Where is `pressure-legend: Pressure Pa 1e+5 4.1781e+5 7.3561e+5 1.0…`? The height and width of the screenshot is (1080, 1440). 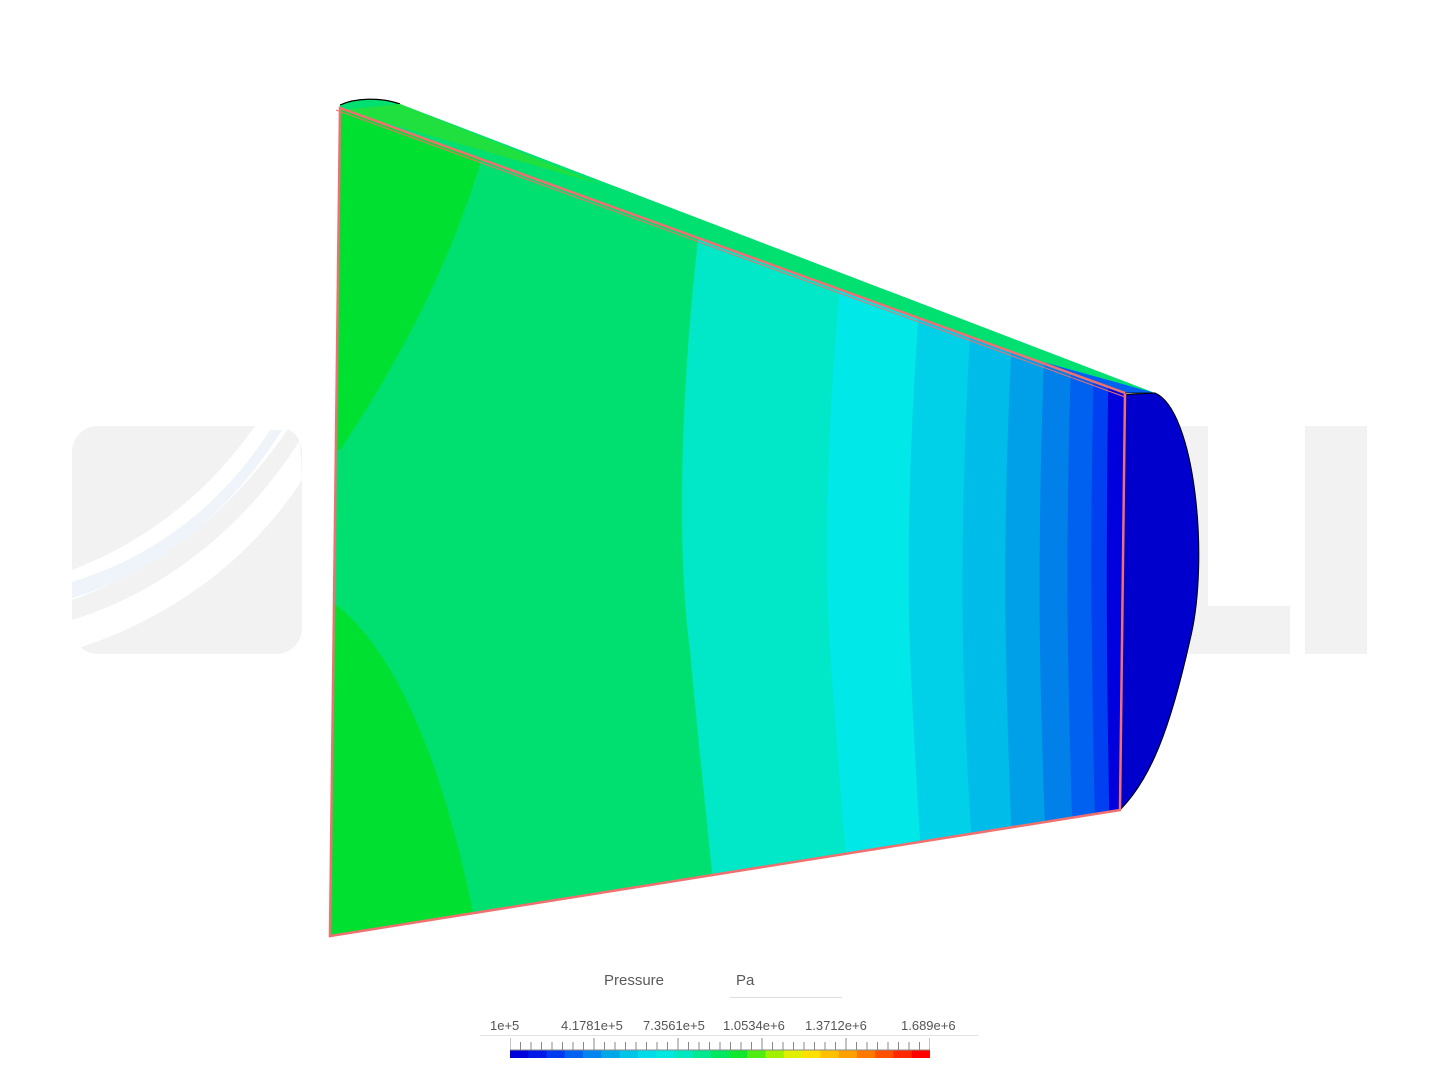 pressure-legend: Pressure Pa 1e+5 4.1781e+5 7.3561e+5 1.0… is located at coordinates (730, 1015).